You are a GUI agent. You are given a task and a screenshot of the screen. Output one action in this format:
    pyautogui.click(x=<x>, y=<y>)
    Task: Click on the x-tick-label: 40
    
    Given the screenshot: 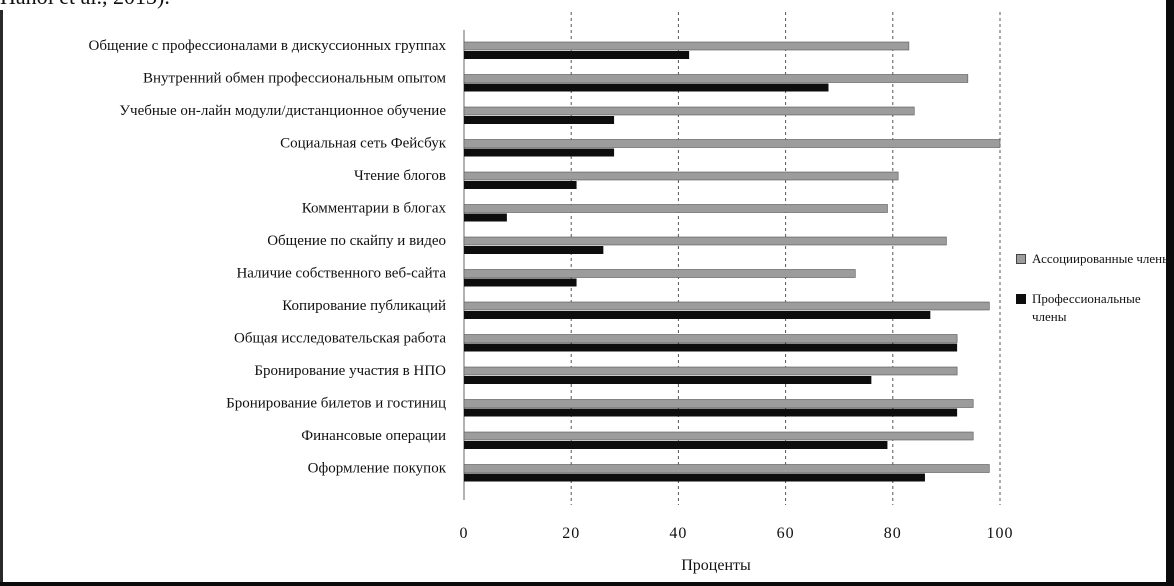 What is the action you would take?
    pyautogui.click(x=678, y=533)
    